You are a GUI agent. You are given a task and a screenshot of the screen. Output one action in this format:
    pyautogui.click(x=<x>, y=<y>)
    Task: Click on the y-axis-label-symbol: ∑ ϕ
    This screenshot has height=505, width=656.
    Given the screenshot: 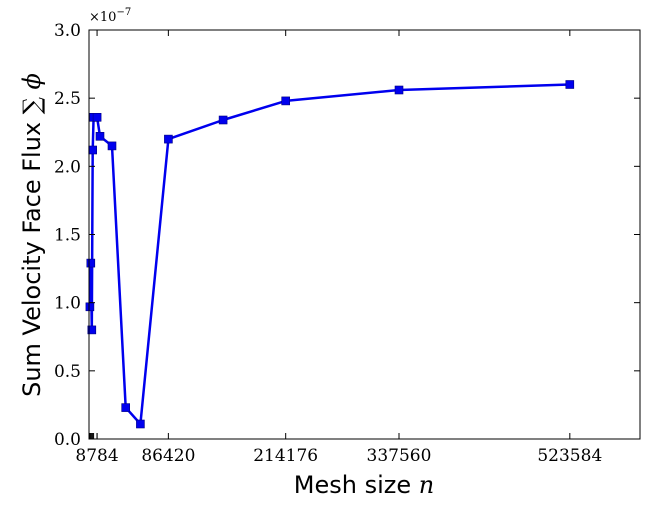 What is the action you would take?
    pyautogui.click(x=32, y=93)
    